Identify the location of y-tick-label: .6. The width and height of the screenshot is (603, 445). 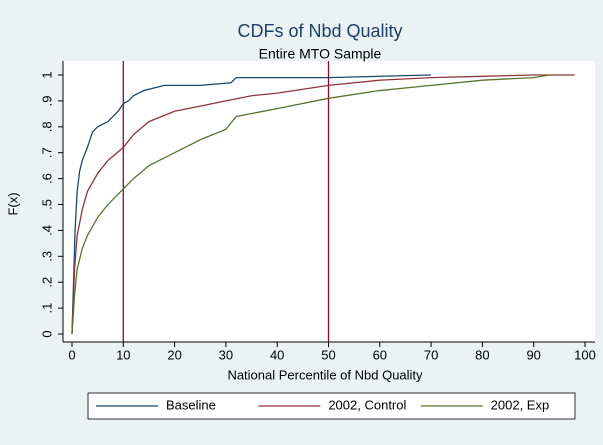
(46, 178).